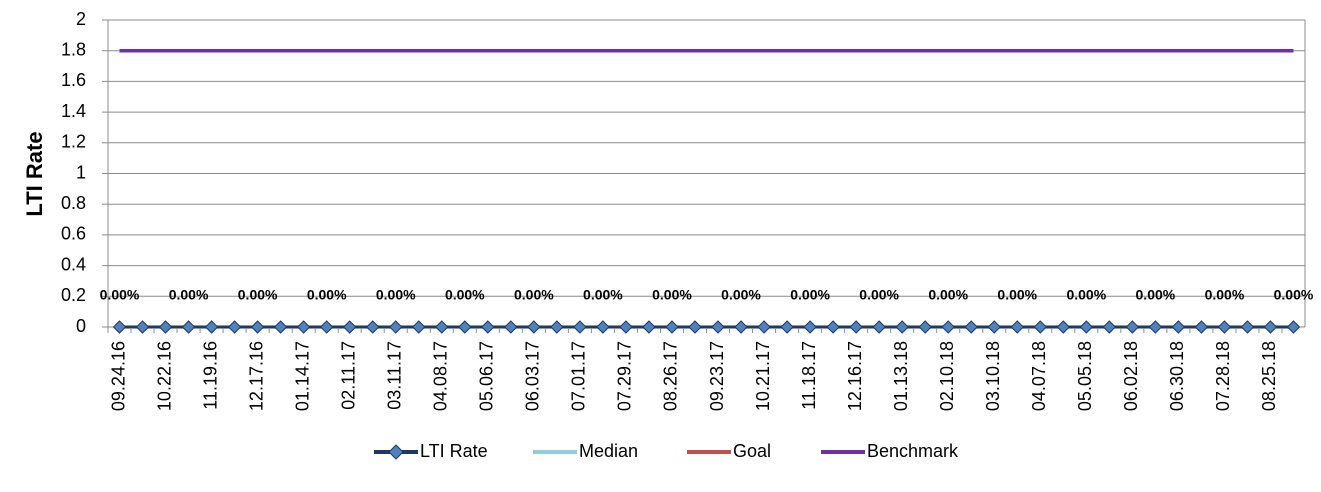  I want to click on y-tick-label: 1.2, so click(73, 142).